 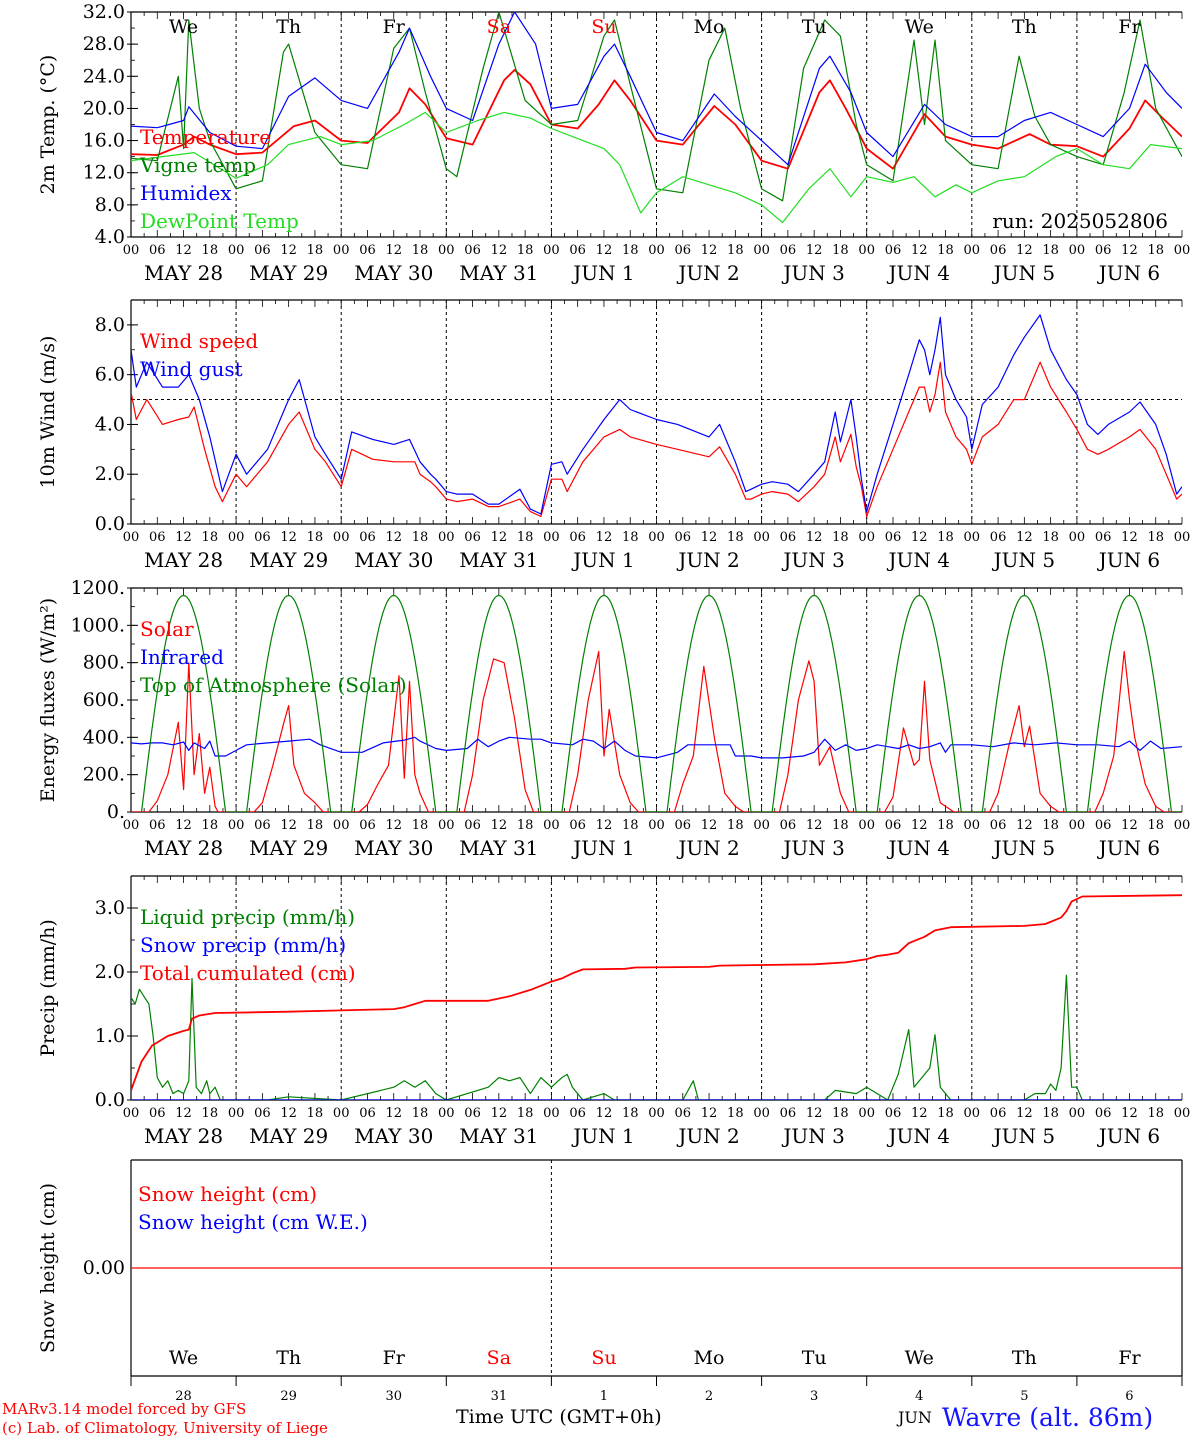 I want to click on date-label: MAY 29, so click(x=288, y=848).